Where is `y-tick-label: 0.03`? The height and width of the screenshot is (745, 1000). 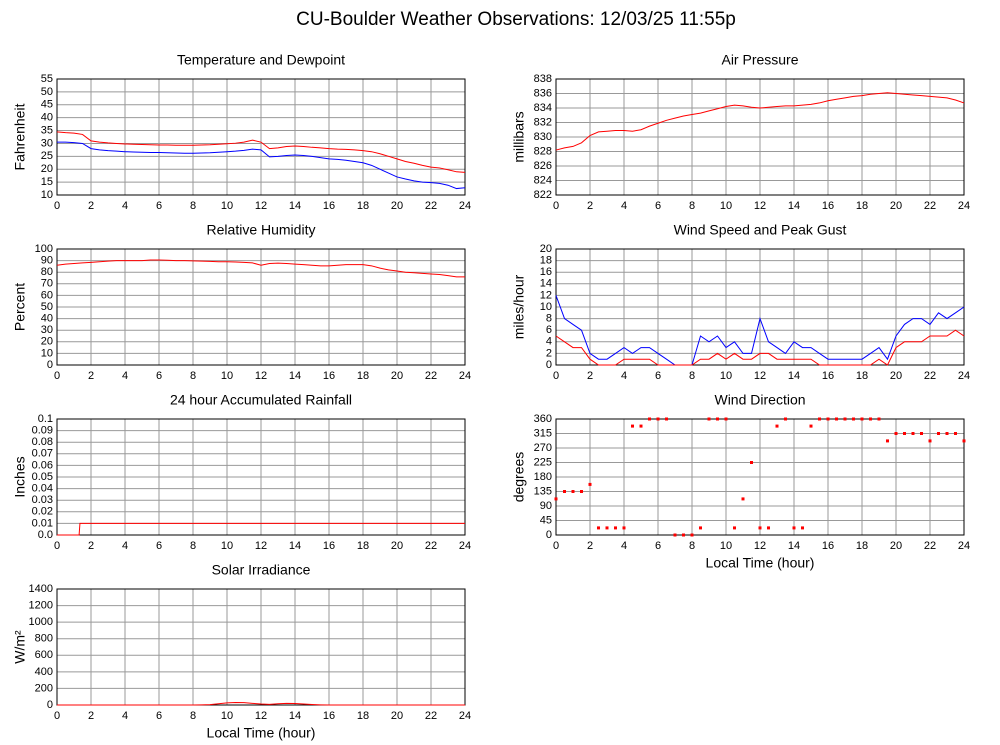
y-tick-label: 0.03 is located at coordinates (42, 500).